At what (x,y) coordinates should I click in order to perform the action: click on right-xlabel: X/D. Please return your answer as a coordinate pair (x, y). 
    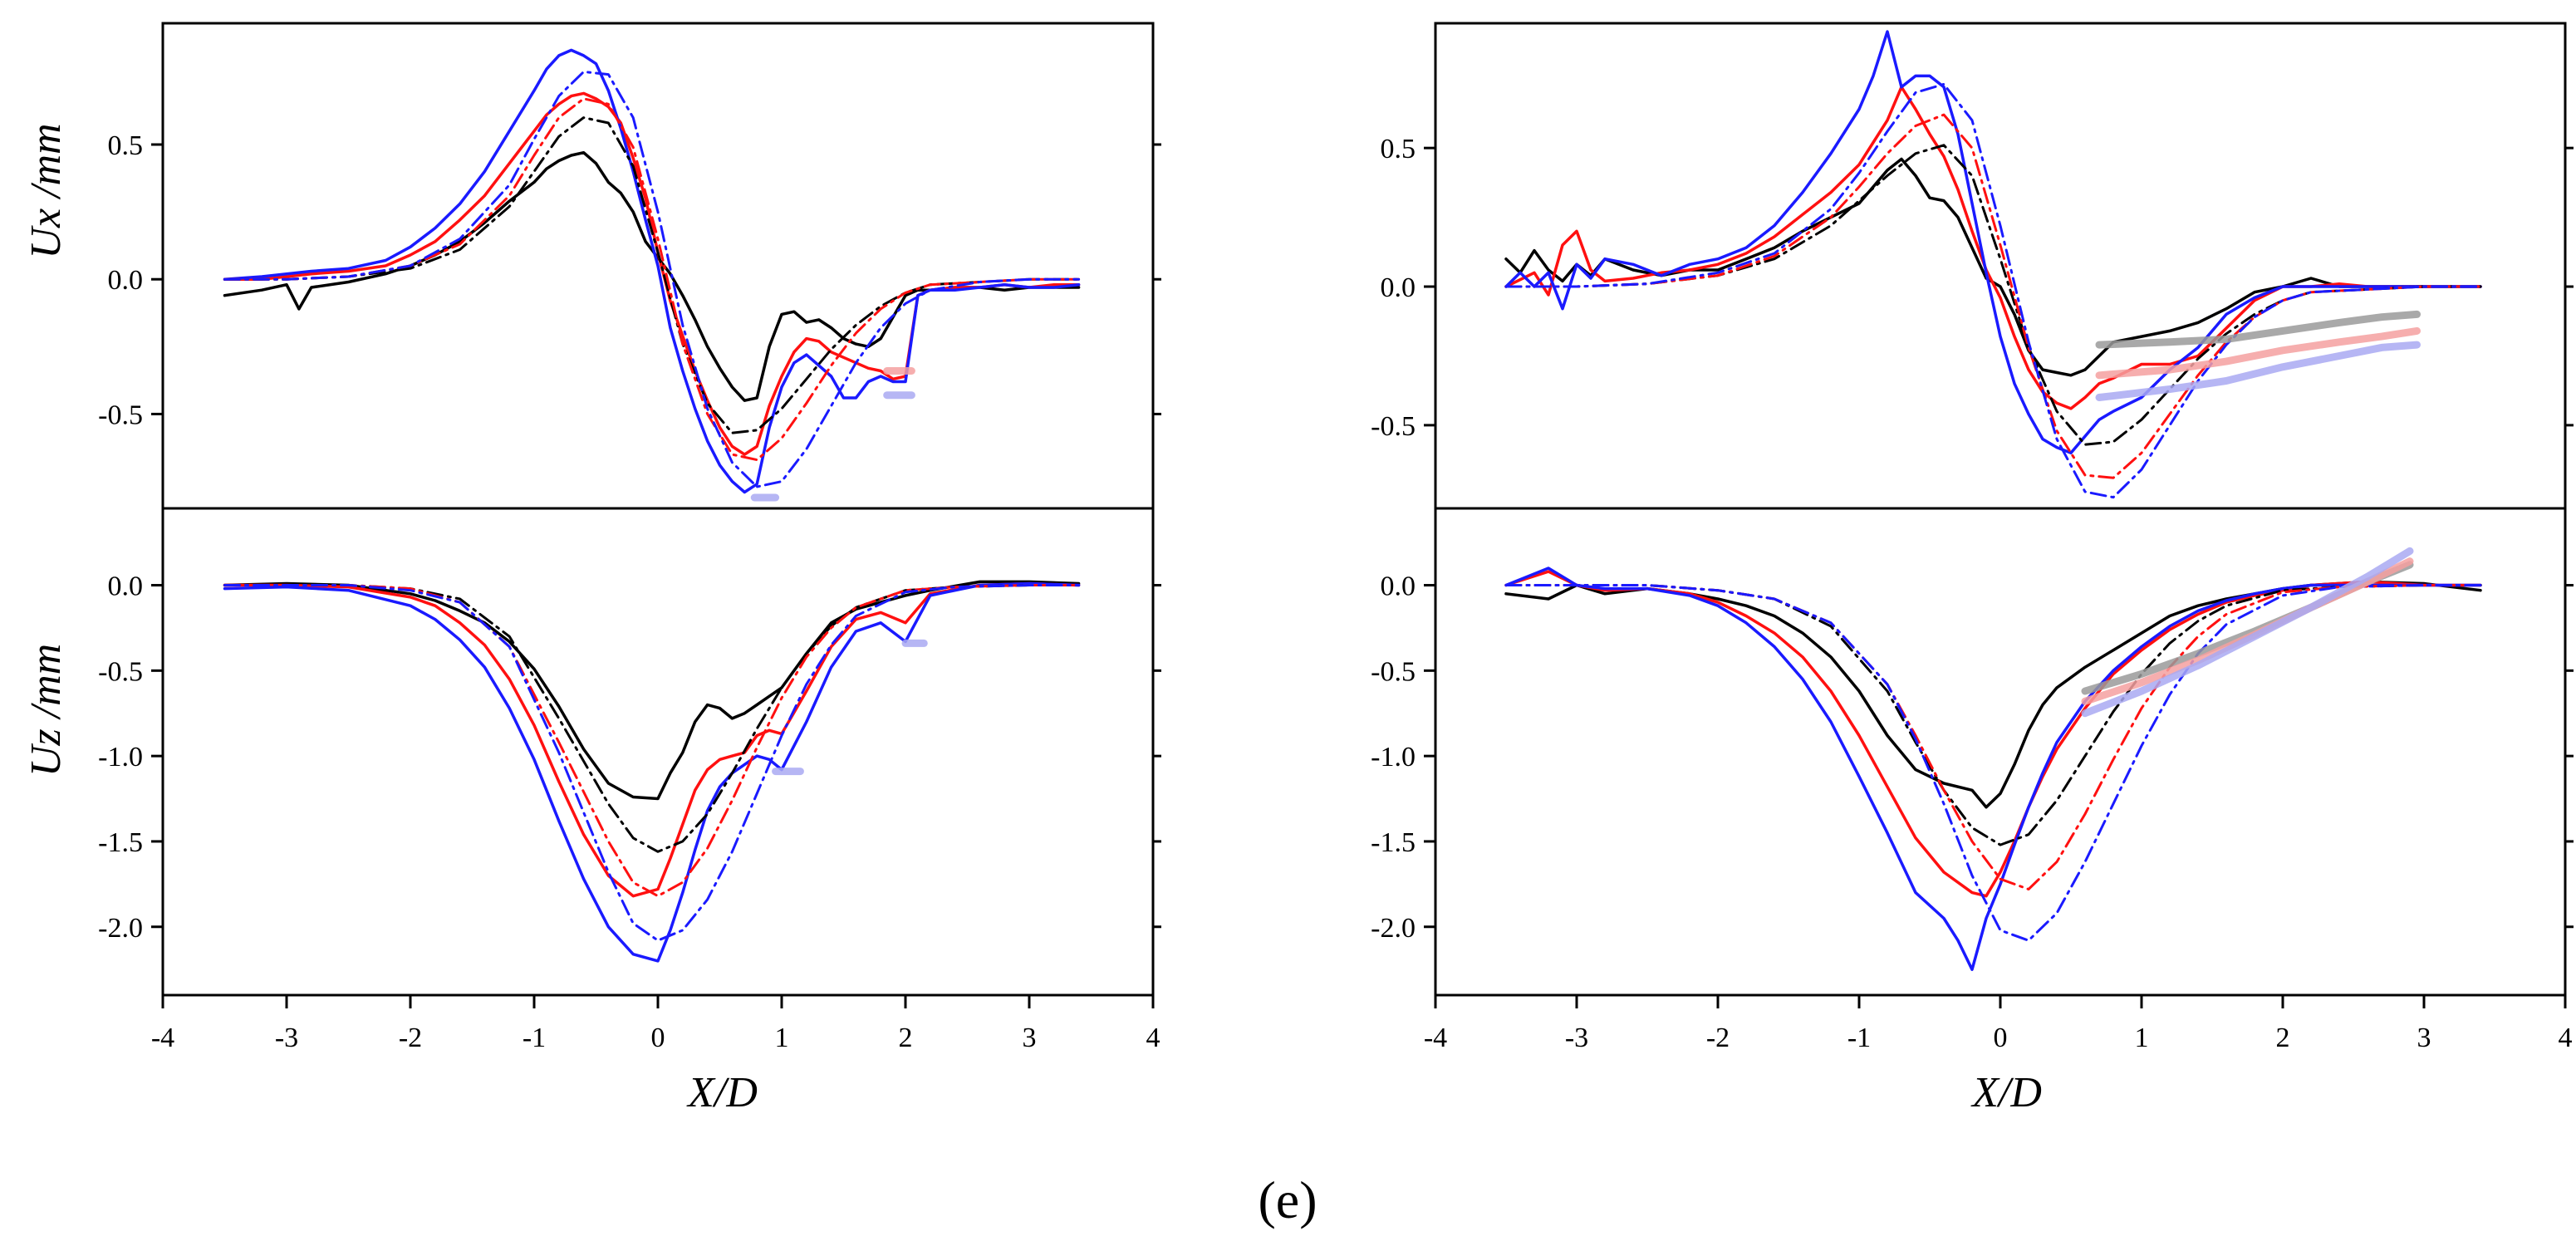
    Looking at the image, I should click on (2006, 1092).